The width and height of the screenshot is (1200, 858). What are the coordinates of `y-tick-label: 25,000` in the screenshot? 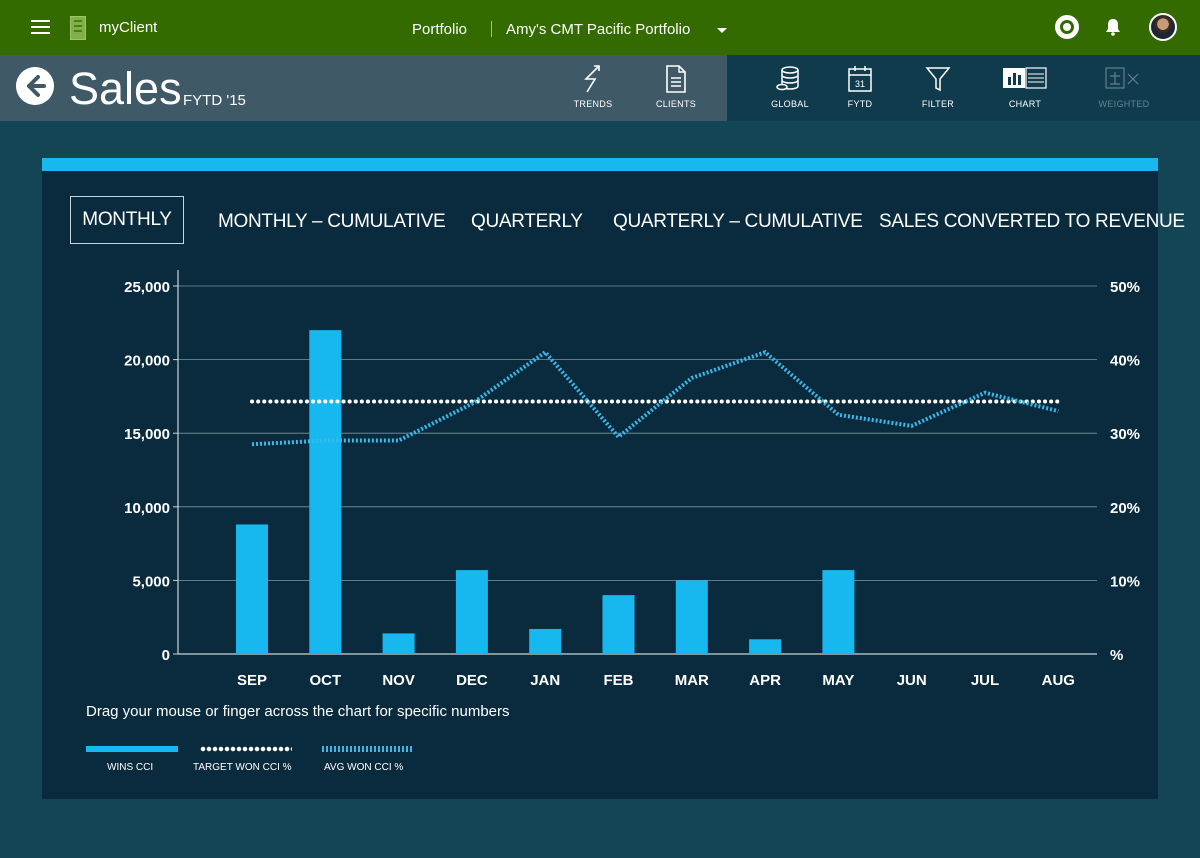 It's located at (147, 287).